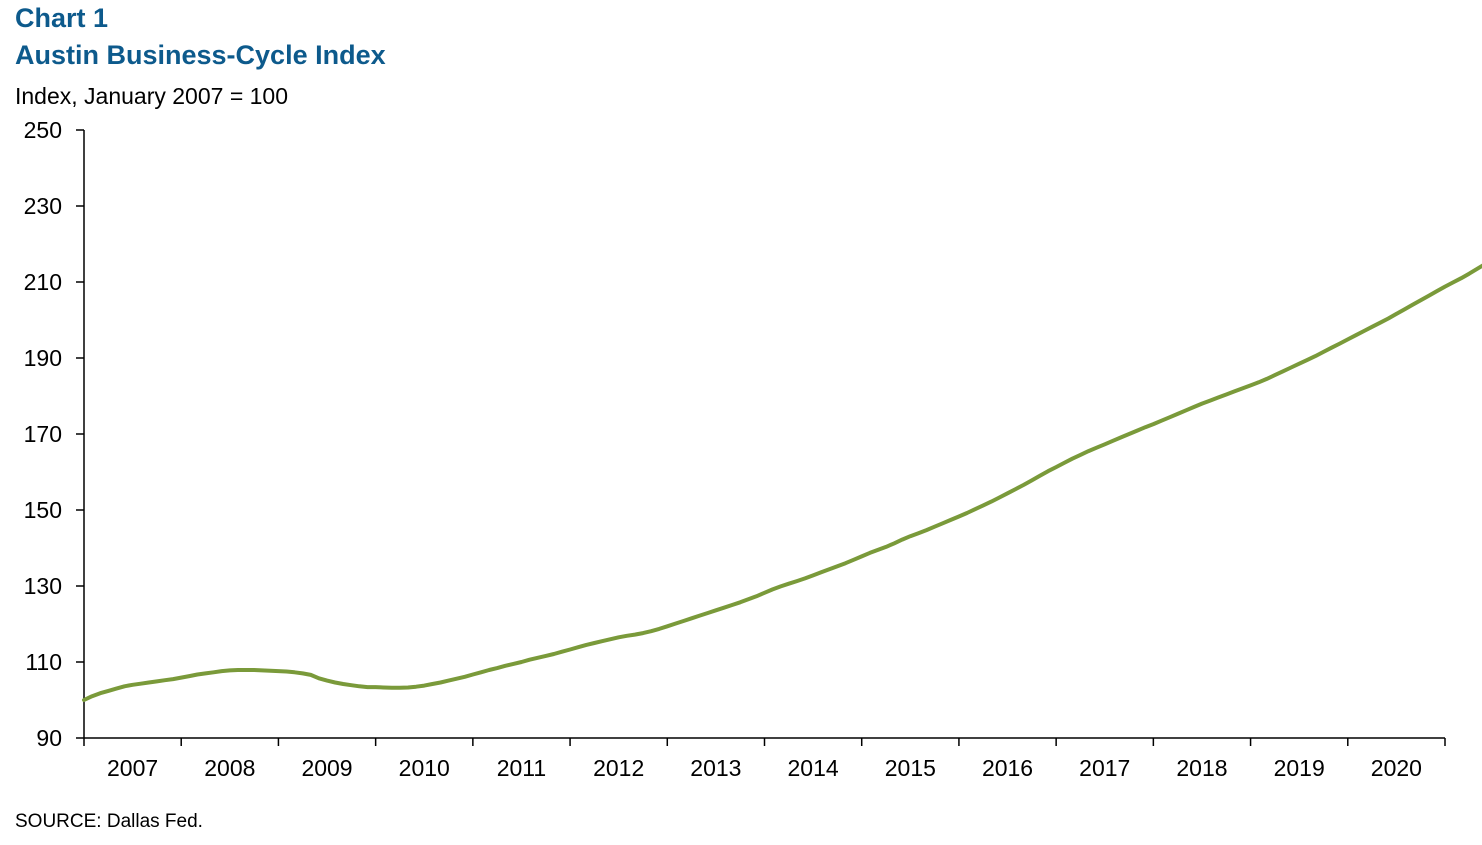  What do you see at coordinates (1201, 768) in the screenshot?
I see `x-tick-label: 2018` at bounding box center [1201, 768].